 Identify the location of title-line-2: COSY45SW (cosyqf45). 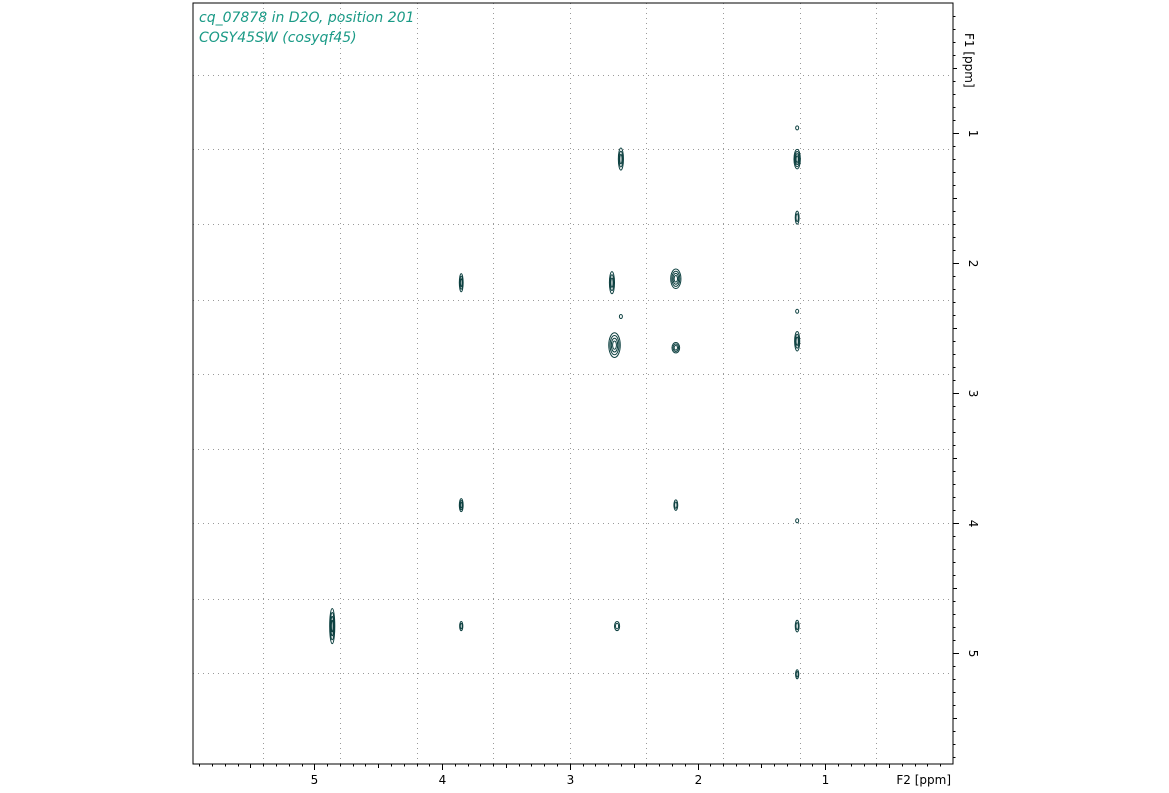
(278, 38).